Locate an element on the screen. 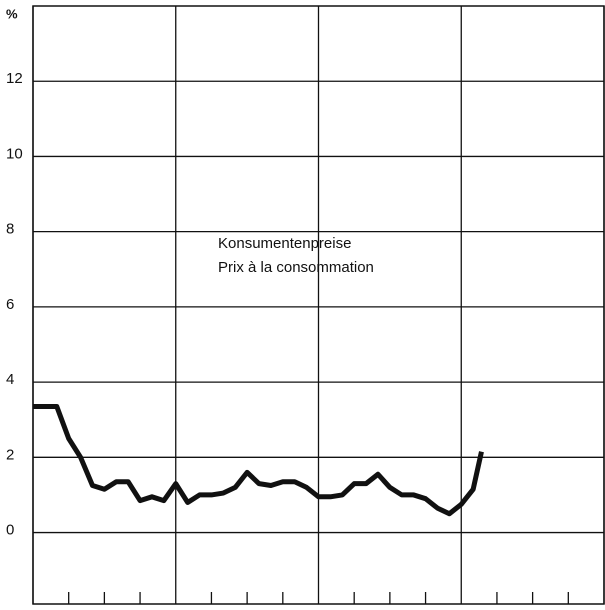 The image size is (605, 610). y-tick-label: 12 is located at coordinates (14, 78).